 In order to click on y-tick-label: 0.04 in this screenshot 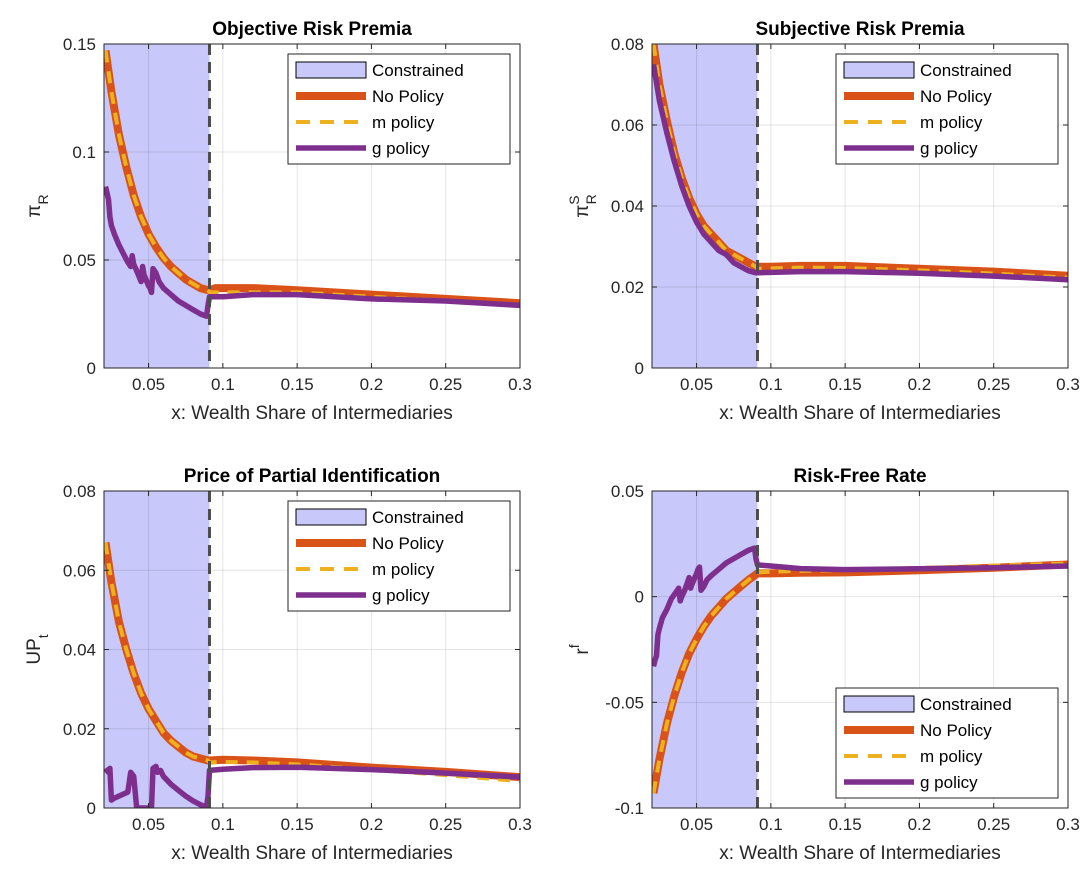, I will do `click(627, 206)`.